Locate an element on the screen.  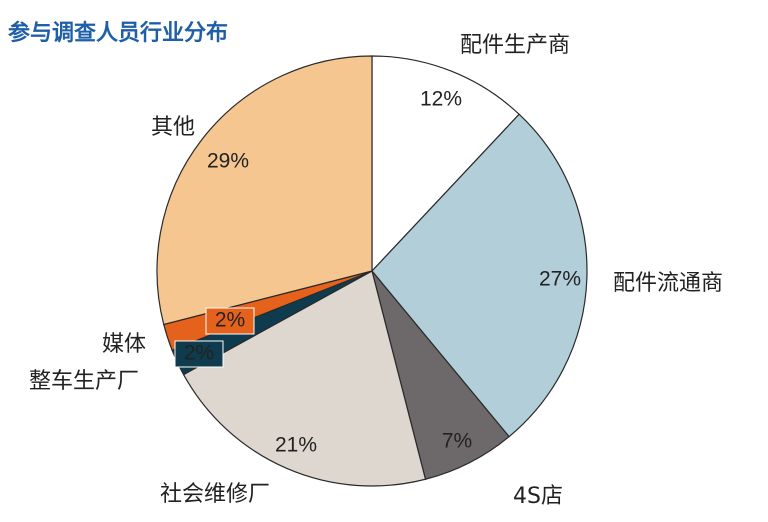
value-label: 27% is located at coordinates (560, 279).